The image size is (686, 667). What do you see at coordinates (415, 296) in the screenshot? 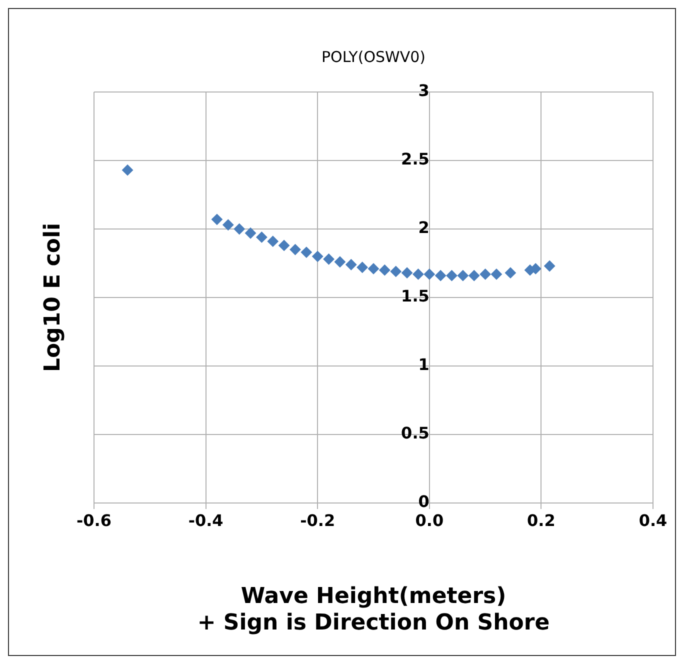
I see `y-tick-label: 1.5` at bounding box center [415, 296].